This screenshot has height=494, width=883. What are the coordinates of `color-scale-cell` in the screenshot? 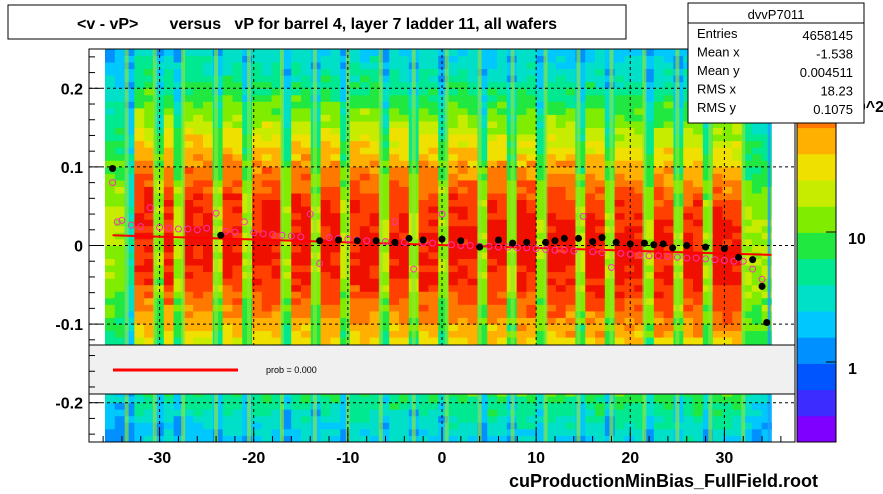 It's located at (816, 324).